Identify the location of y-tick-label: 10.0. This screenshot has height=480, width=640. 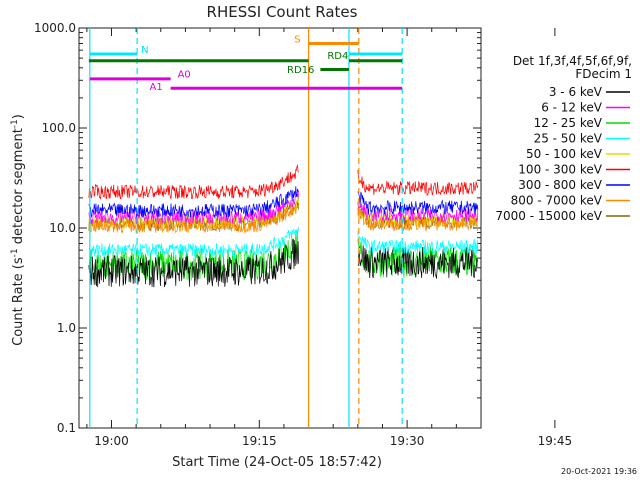
(62, 228).